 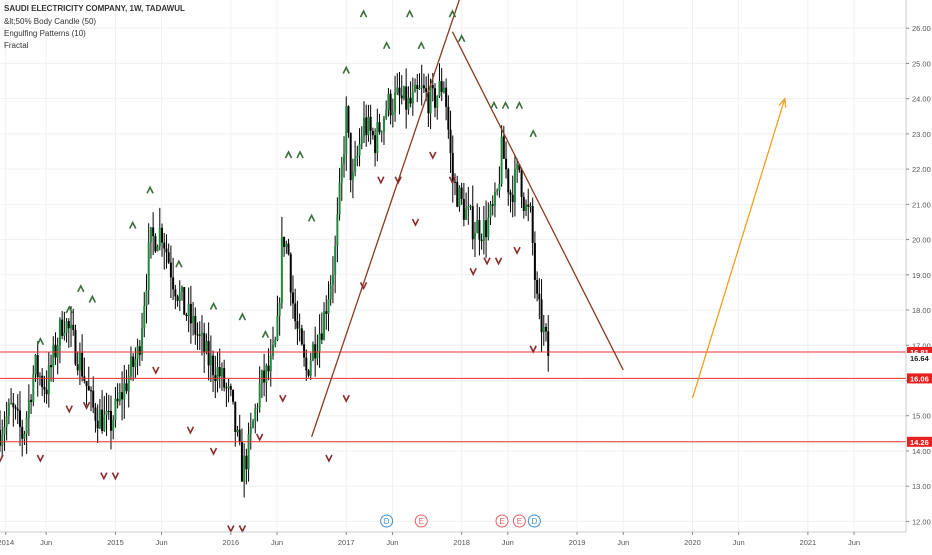 I want to click on time-tick-label: 2021, so click(x=808, y=542).